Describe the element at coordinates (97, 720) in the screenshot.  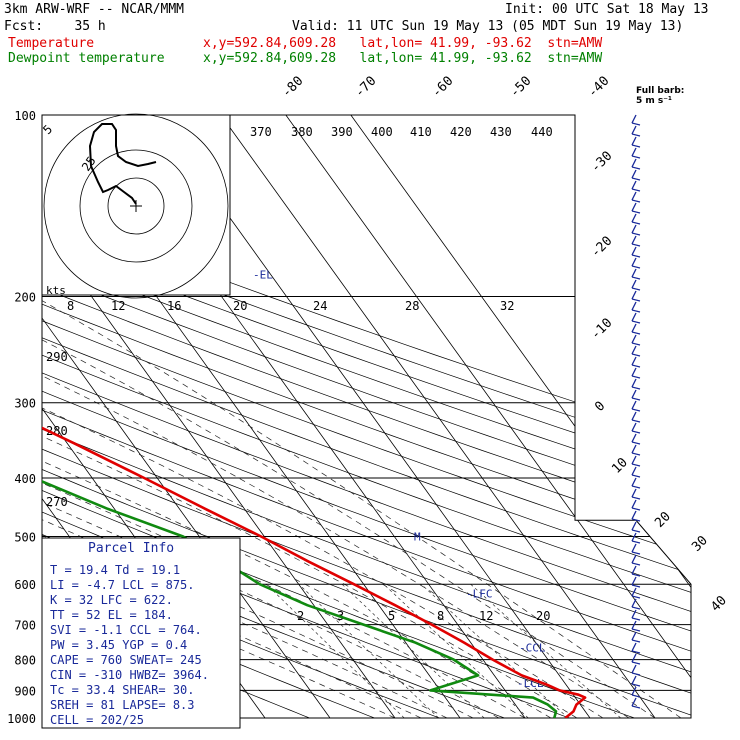
I see `parcel-info-row: CELL = 202/25` at that location.